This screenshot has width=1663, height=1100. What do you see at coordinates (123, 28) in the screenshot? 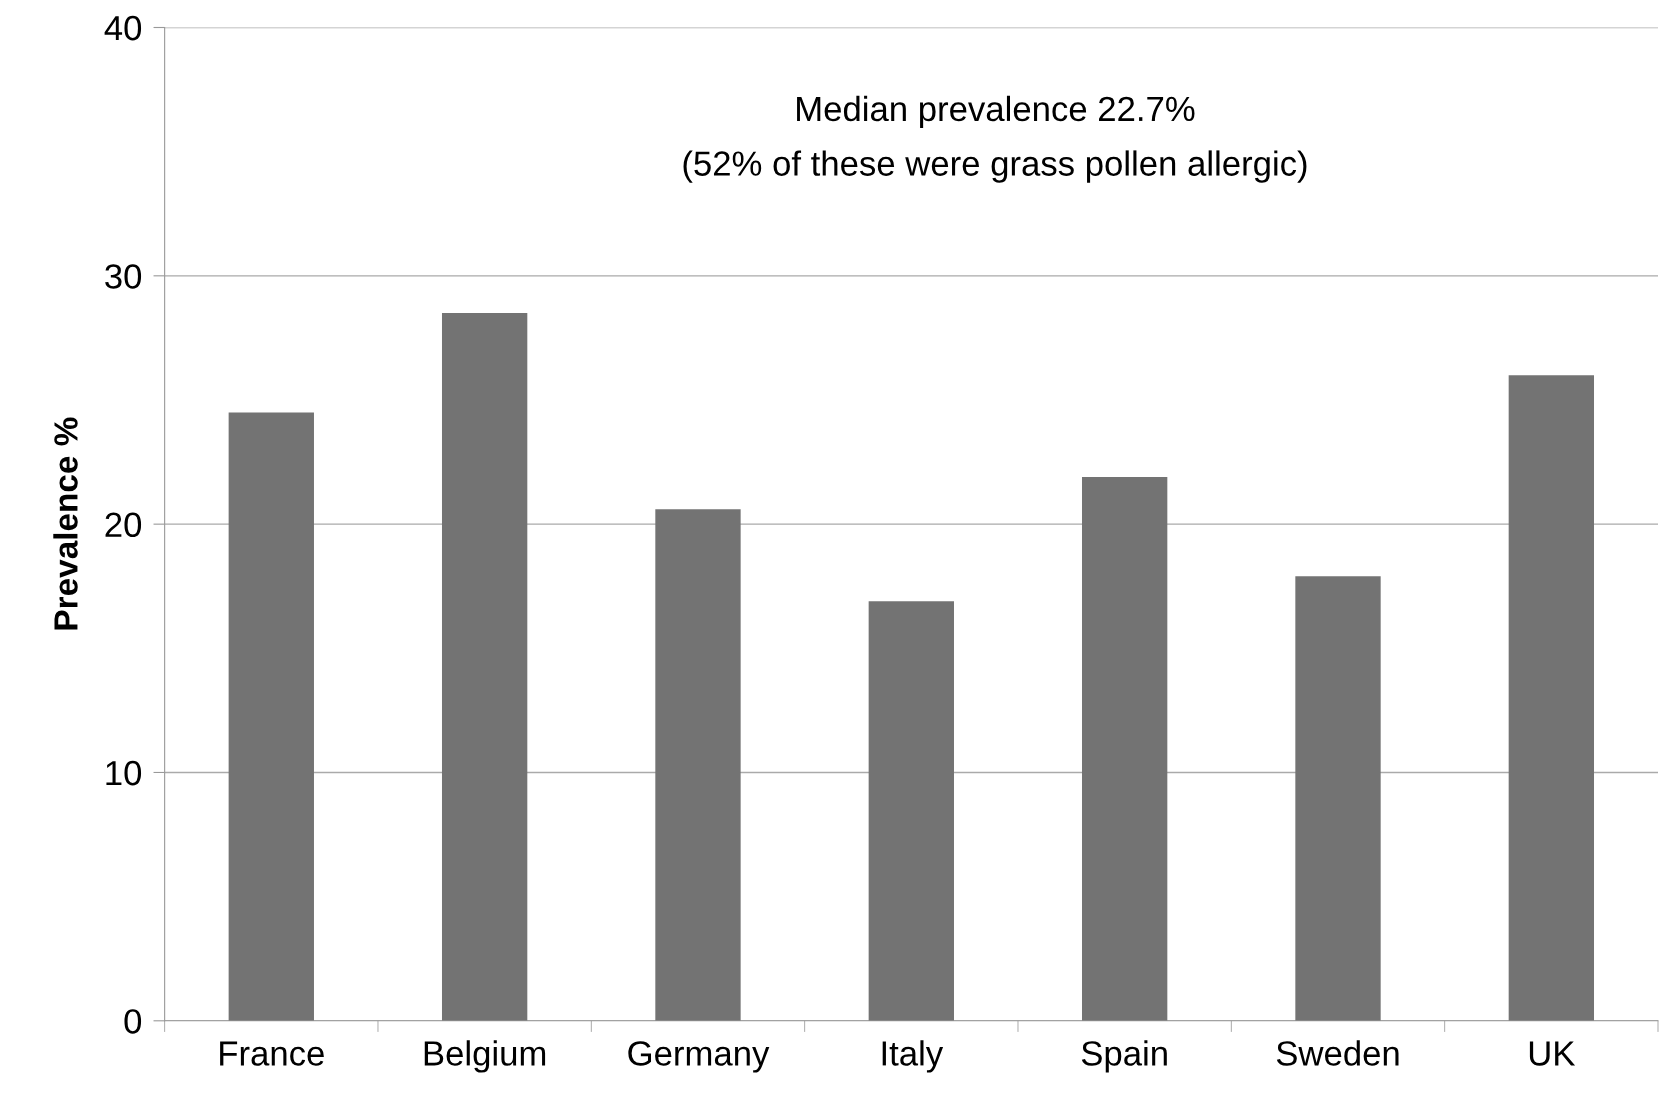
I see `y-tick-label: 40` at bounding box center [123, 28].